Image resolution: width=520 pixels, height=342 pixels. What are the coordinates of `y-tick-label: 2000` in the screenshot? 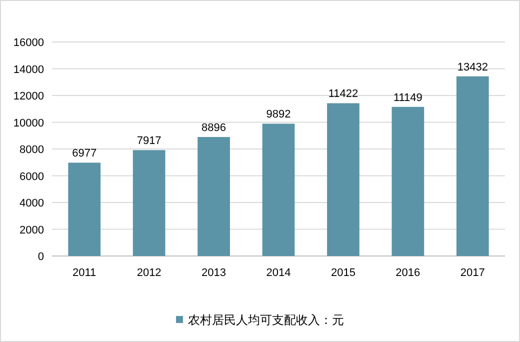 It's located at (32, 230).